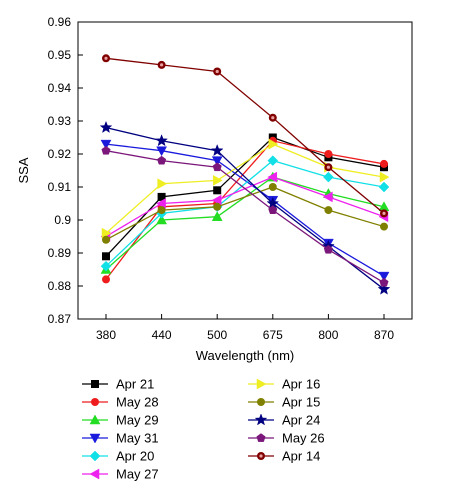  I want to click on legend-item-may-28: May 28, so click(120, 402).